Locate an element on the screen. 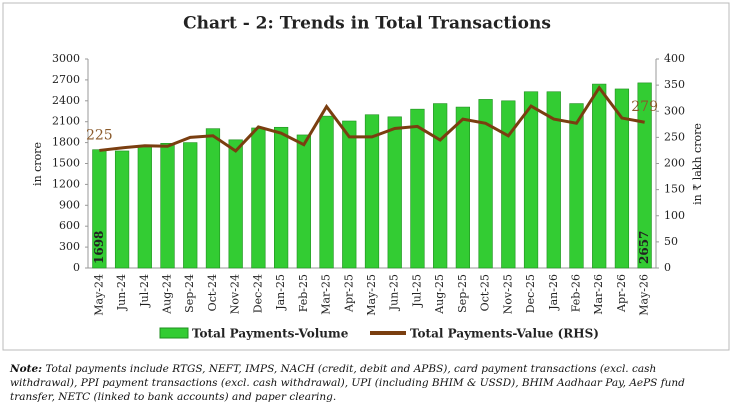 This screenshot has width=734, height=417. legend-label: Total Payments-Volume is located at coordinates (270, 334).